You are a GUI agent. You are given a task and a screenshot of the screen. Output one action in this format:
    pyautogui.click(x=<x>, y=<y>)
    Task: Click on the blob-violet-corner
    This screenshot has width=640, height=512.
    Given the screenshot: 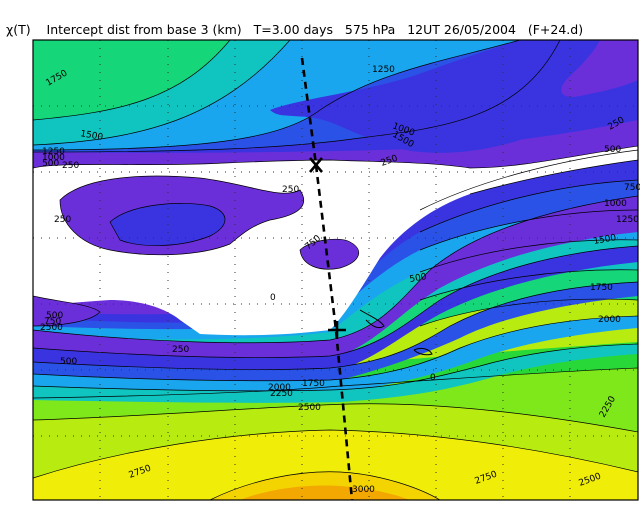 What is the action you would take?
    pyautogui.click(x=599, y=68)
    